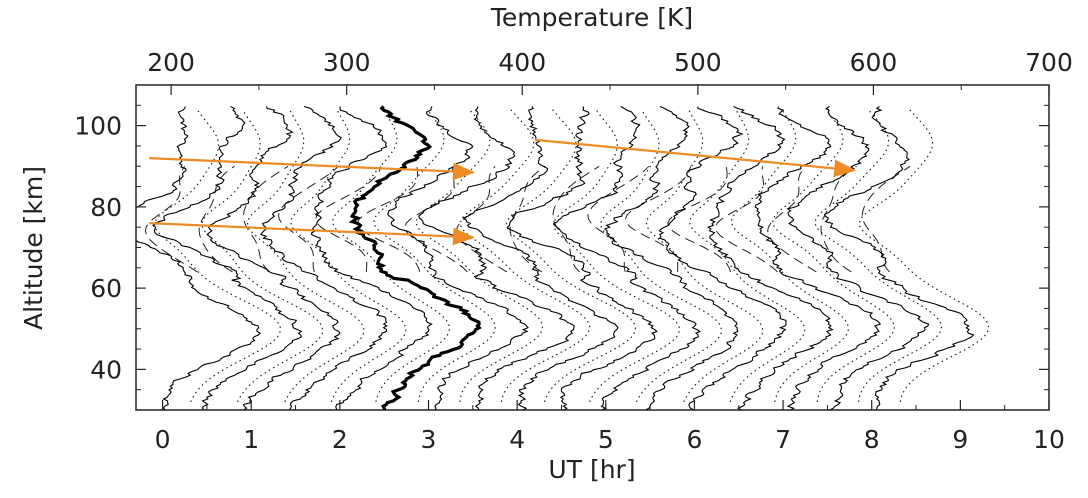 The height and width of the screenshot is (498, 1088). What do you see at coordinates (106, 207) in the screenshot?
I see `y-tick-label: 80` at bounding box center [106, 207].